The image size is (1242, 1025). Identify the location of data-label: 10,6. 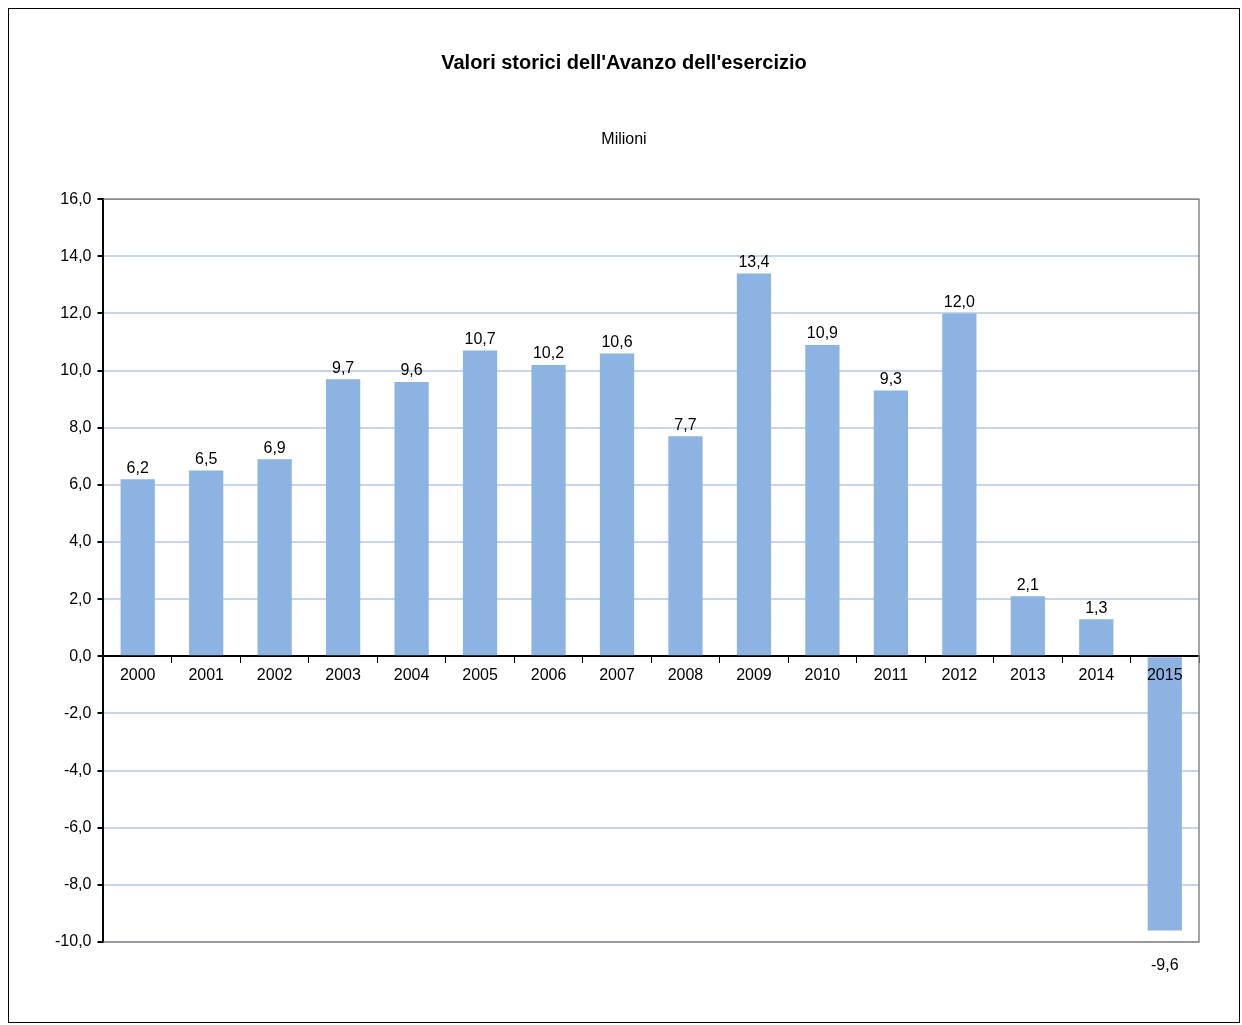
(617, 341).